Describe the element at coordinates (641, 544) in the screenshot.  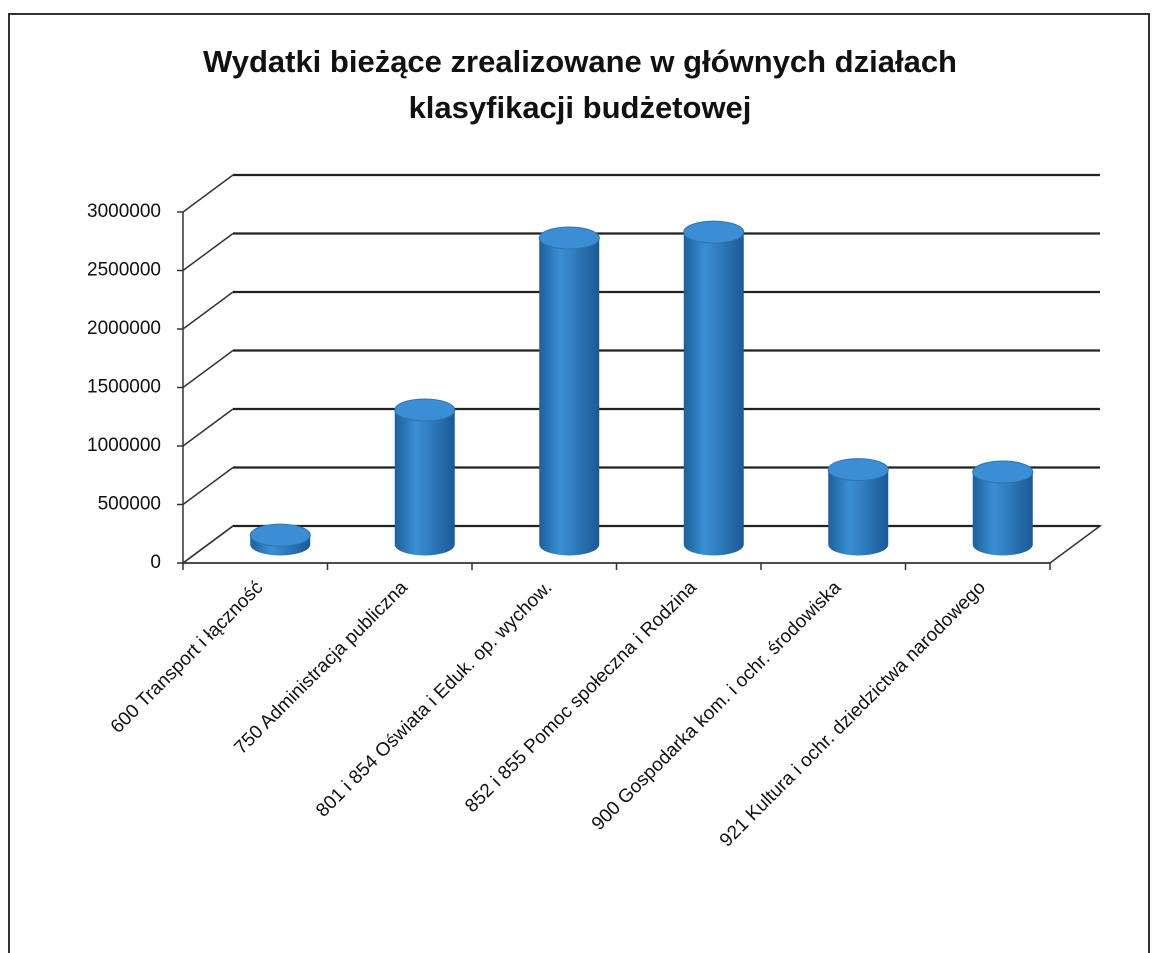
I see `floor` at that location.